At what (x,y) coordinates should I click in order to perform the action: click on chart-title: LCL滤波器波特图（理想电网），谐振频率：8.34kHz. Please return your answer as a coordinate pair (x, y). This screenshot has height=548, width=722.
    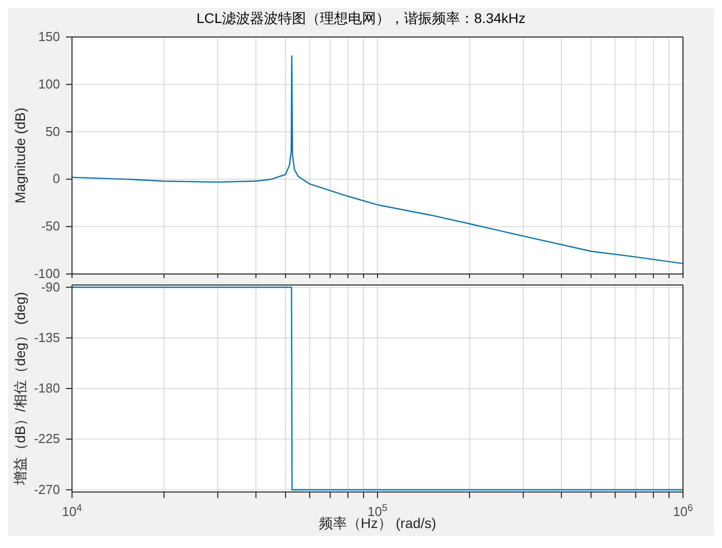
    Looking at the image, I should click on (361, 18).